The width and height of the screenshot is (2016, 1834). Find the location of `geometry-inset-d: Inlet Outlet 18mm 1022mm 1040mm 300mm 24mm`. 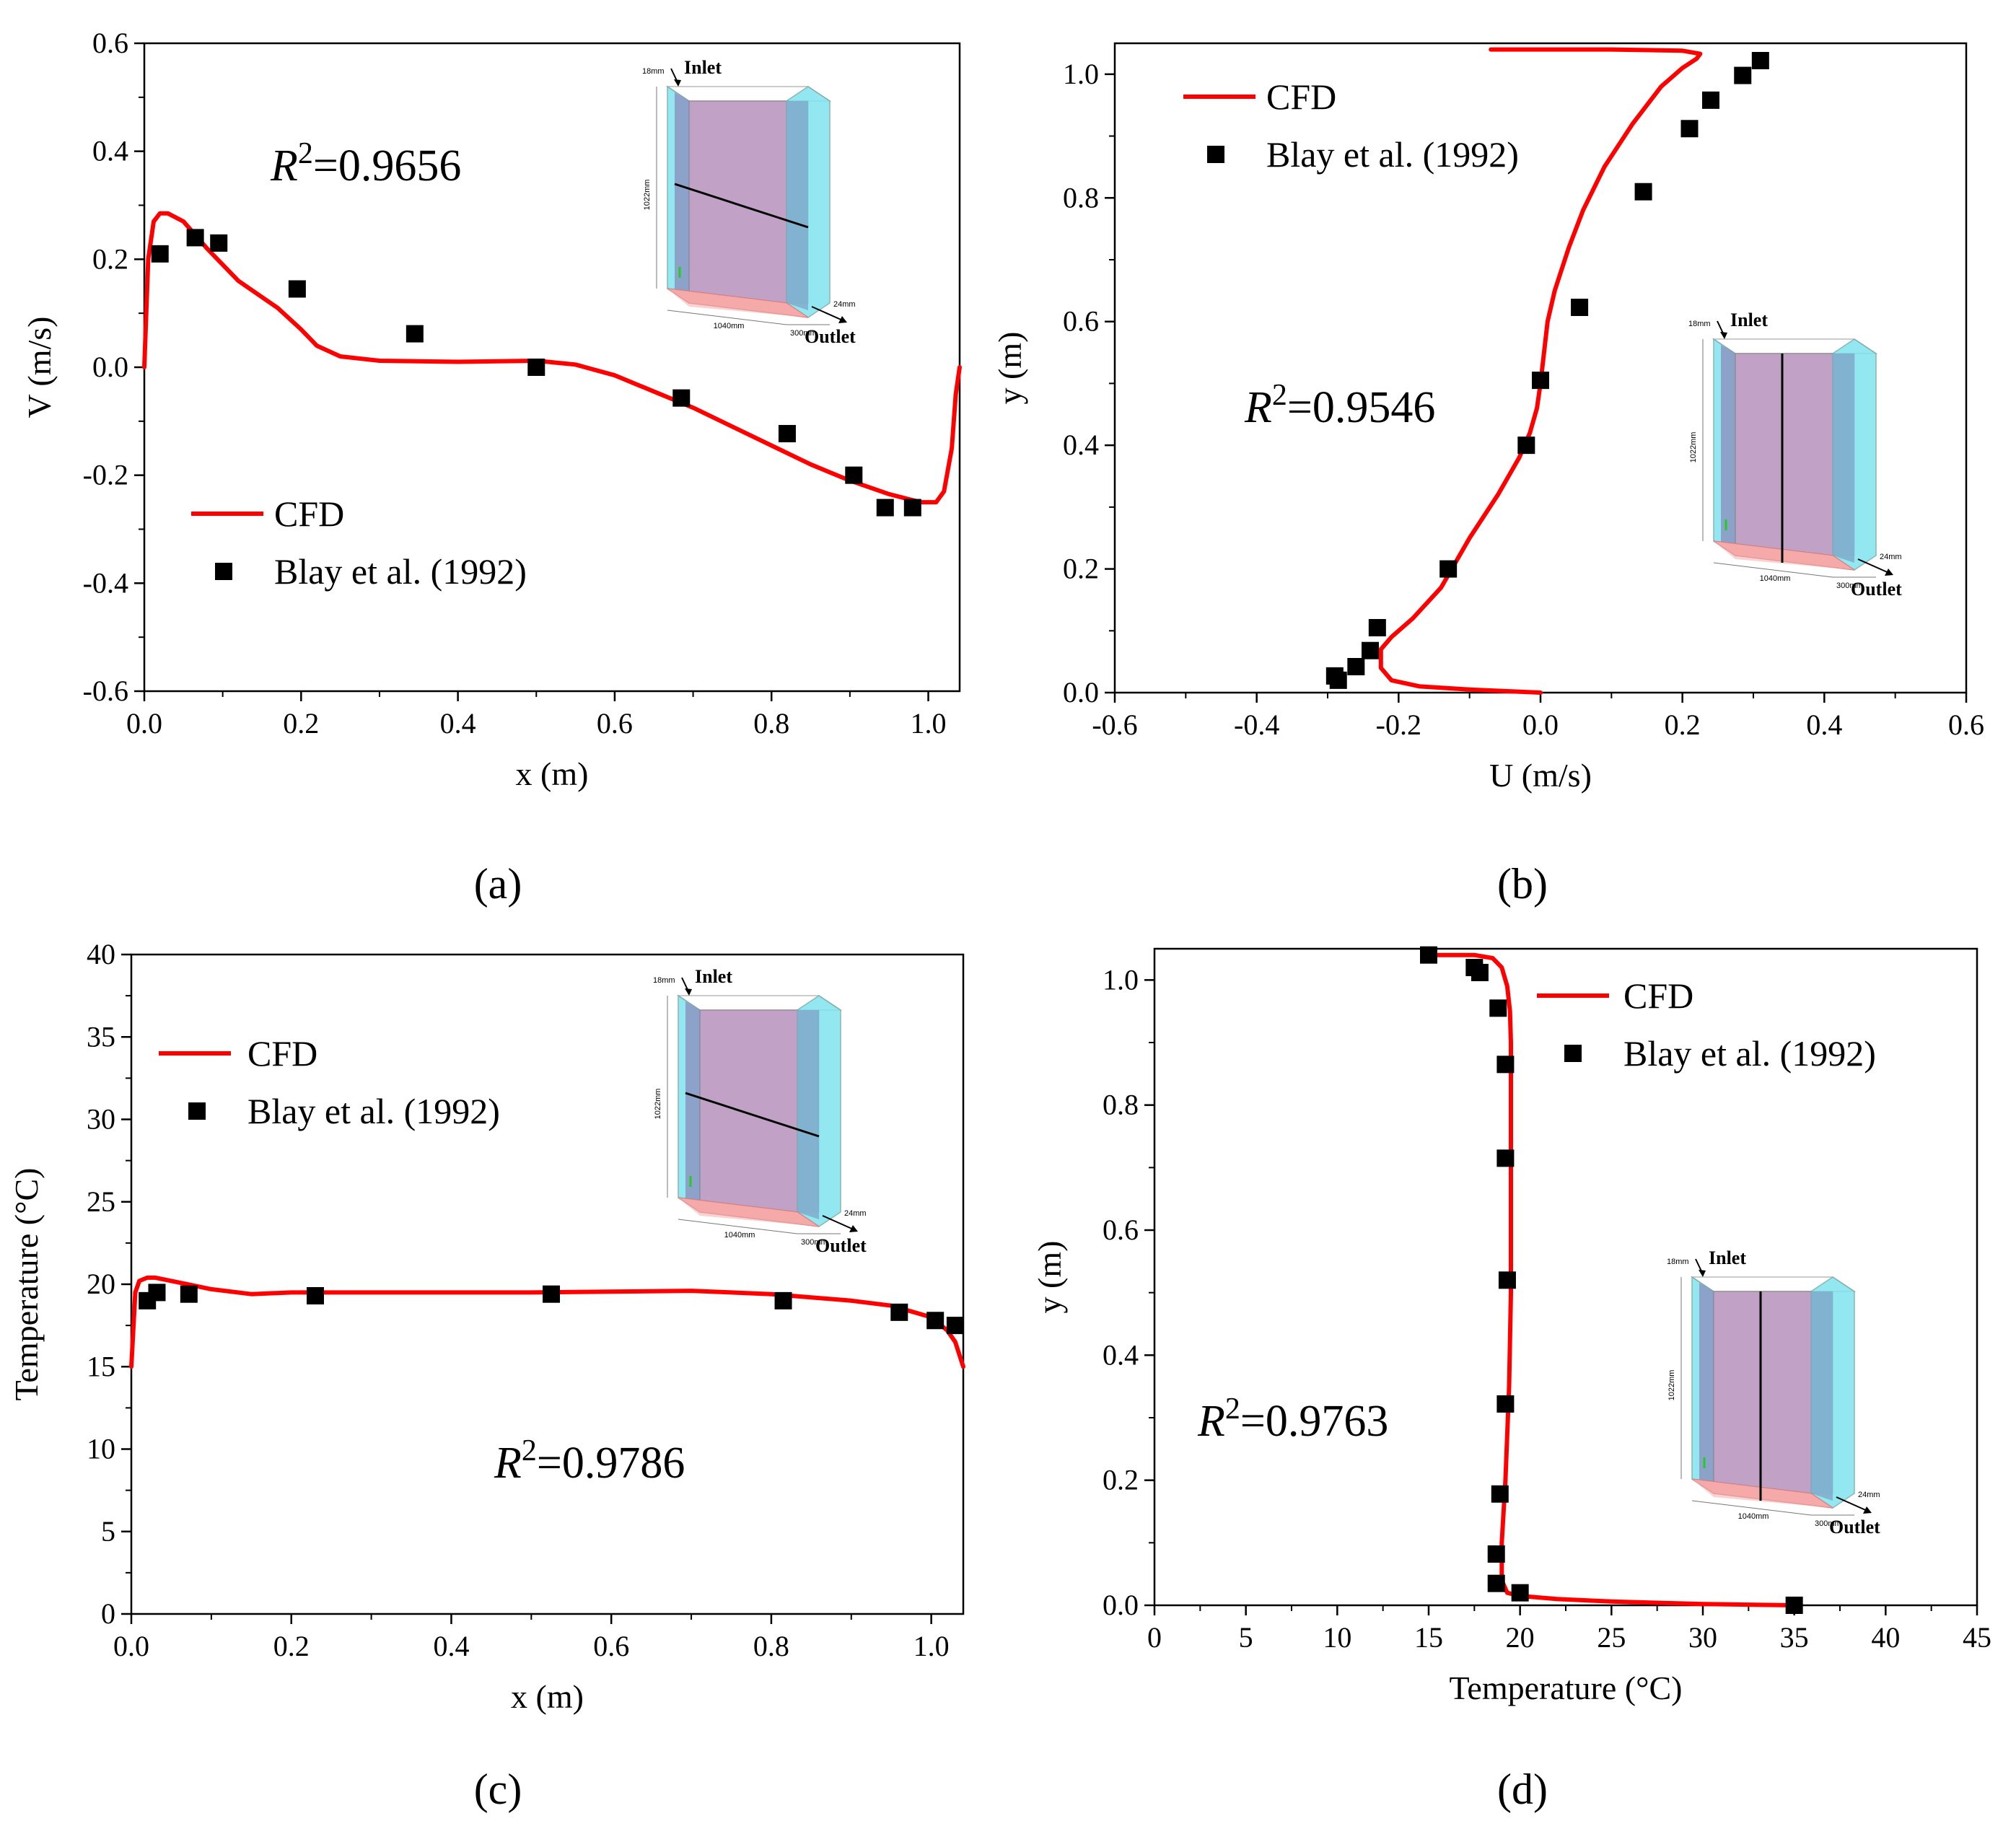

geometry-inset-d: Inlet Outlet 18mm 1022mm 1040mm 300mm 24mm is located at coordinates (1773, 1392).